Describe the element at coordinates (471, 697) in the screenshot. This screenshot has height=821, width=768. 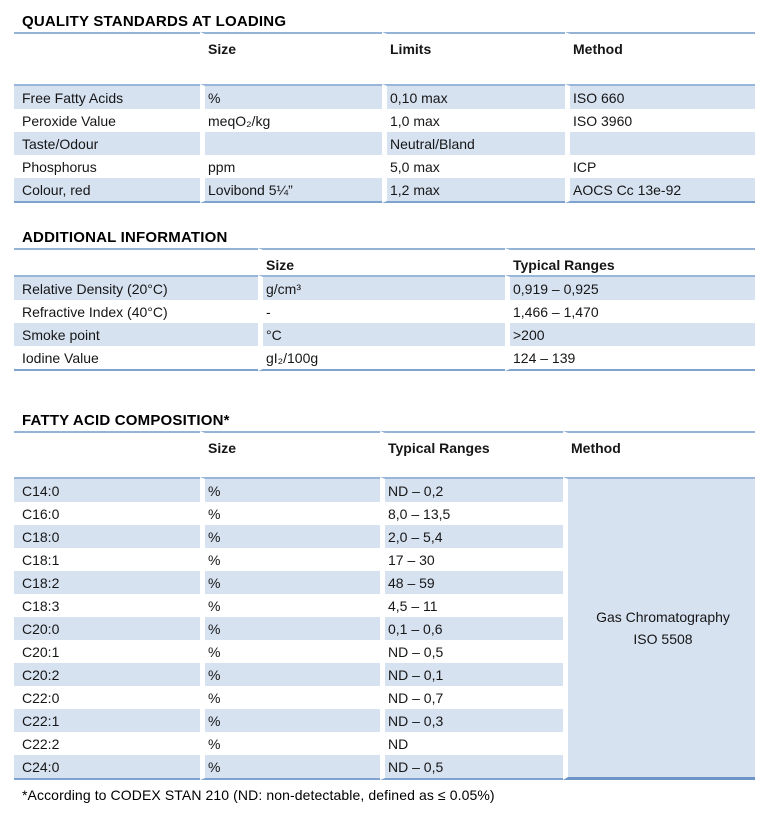
I see `table-cell: ND – 0,7` at that location.